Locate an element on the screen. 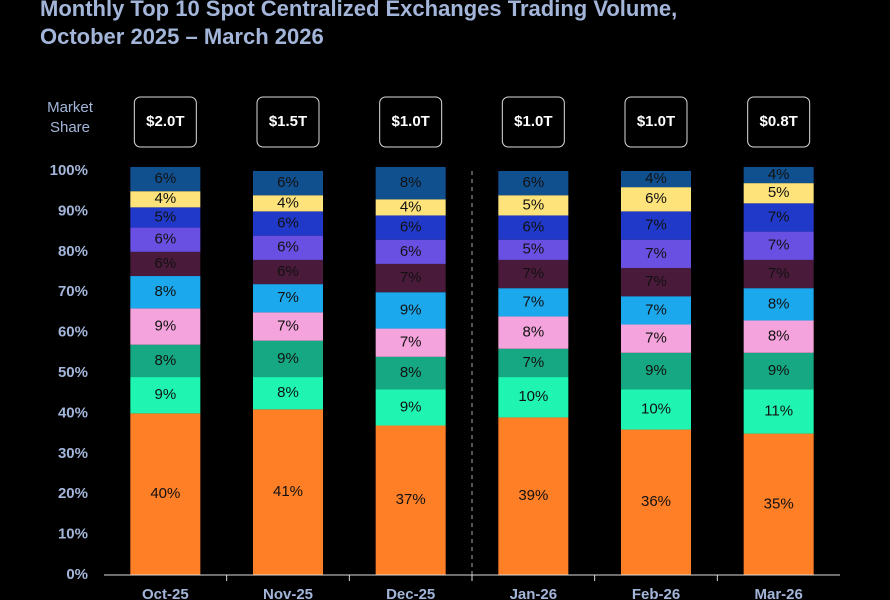 Image resolution: width=890 pixels, height=600 pixels. x-tick-label: Feb-26 is located at coordinates (656, 593).